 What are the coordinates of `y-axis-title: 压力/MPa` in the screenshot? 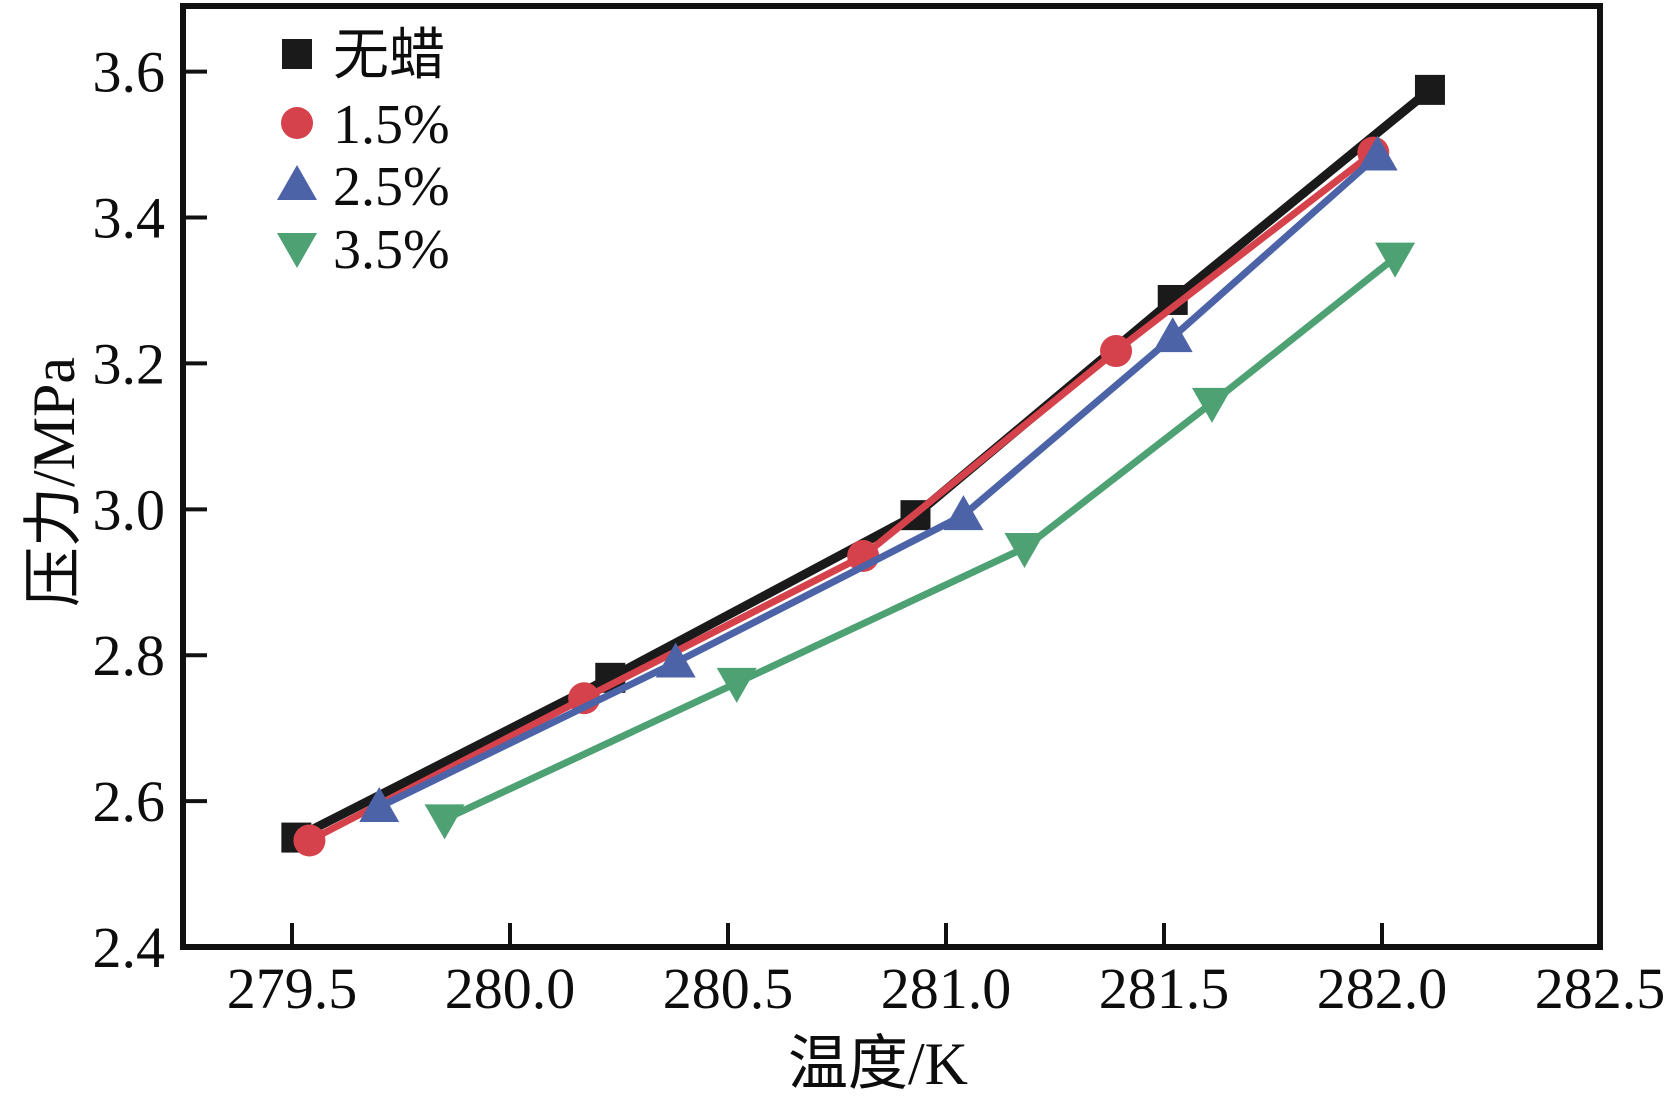 It's located at (54, 482).